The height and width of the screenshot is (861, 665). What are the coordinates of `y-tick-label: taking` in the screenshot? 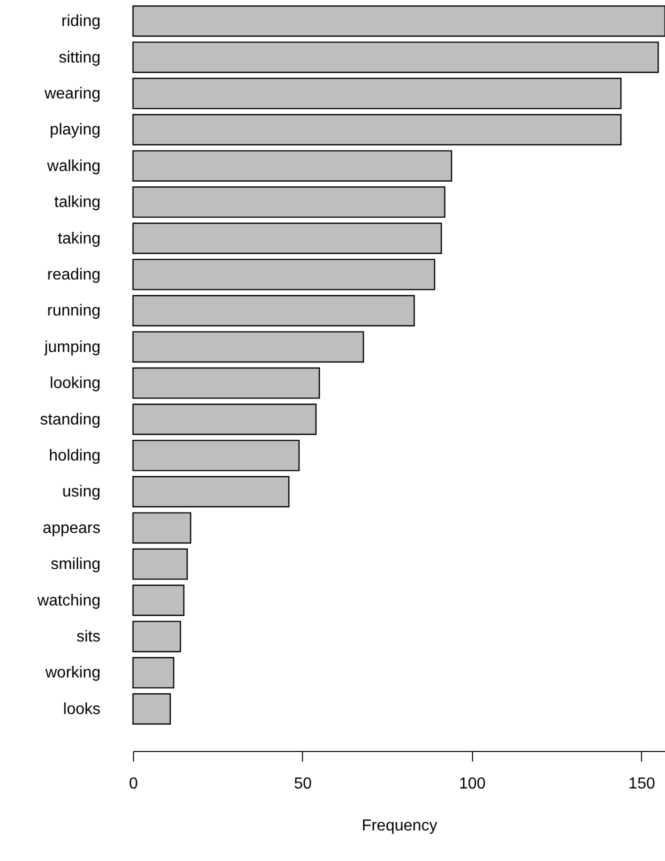 It's located at (79, 239).